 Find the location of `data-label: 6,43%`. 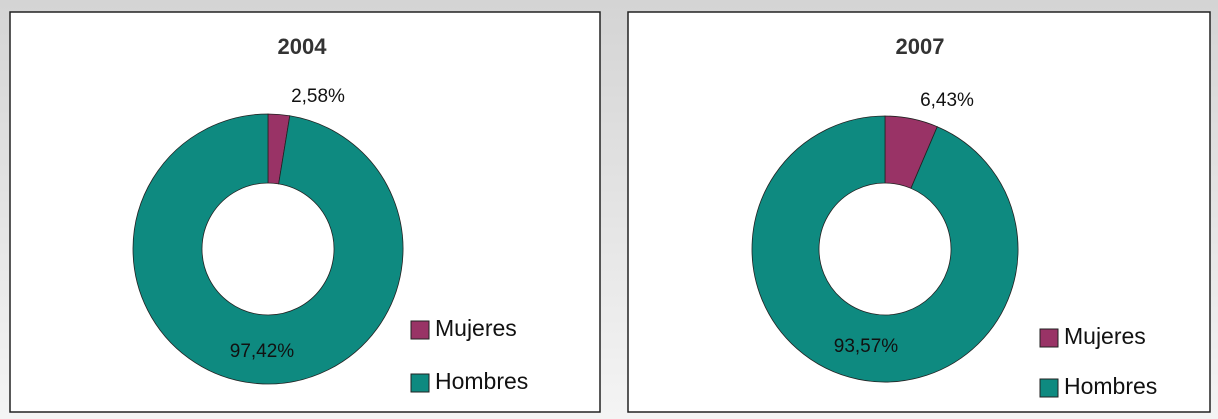

data-label: 6,43% is located at coordinates (947, 100).